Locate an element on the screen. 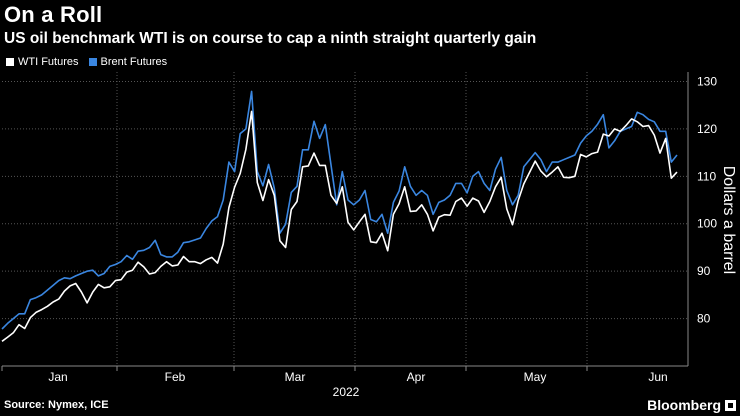  y-tick-label-80: 80 is located at coordinates (704, 319).